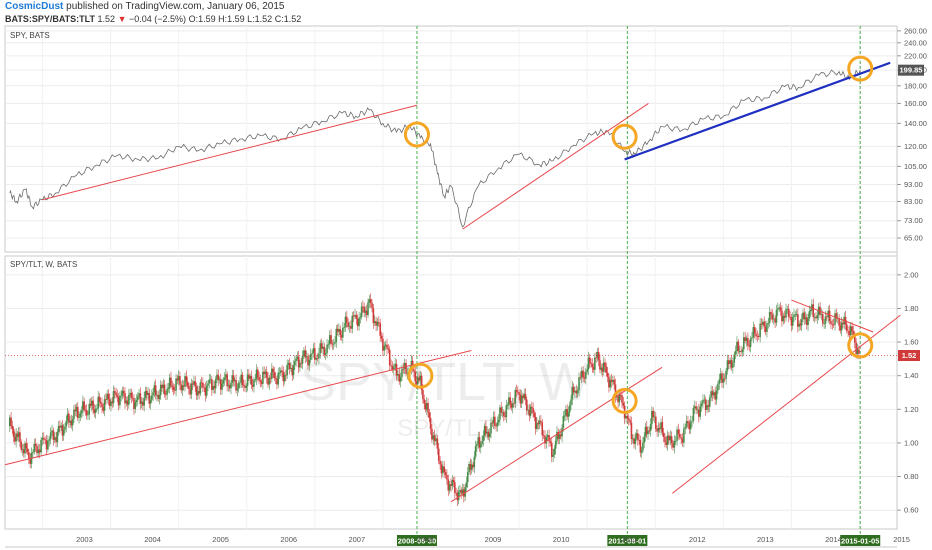 This screenshot has height=550, width=932. Describe the element at coordinates (860, 541) in the screenshot. I see `date-marker-label: 2015-01-05` at that location.